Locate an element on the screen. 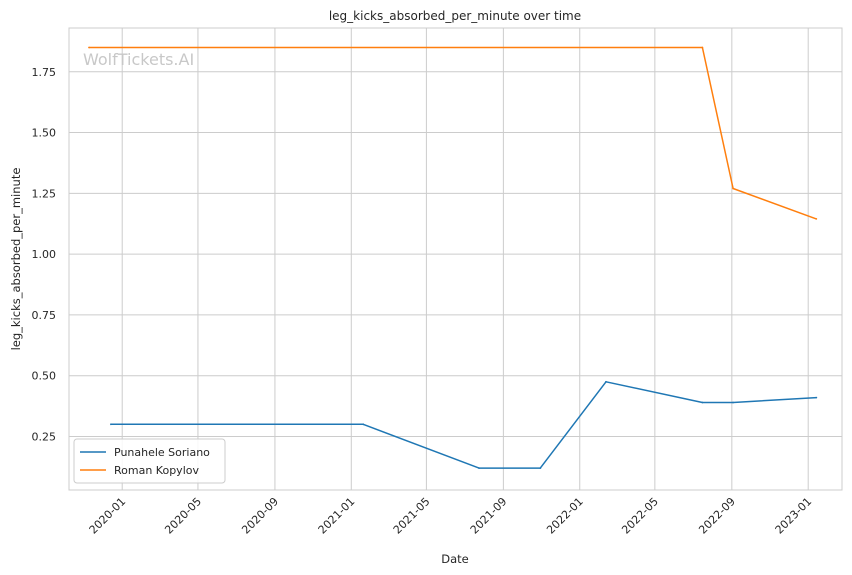  x-tick-label: 2020-01 is located at coordinates (108, 516).